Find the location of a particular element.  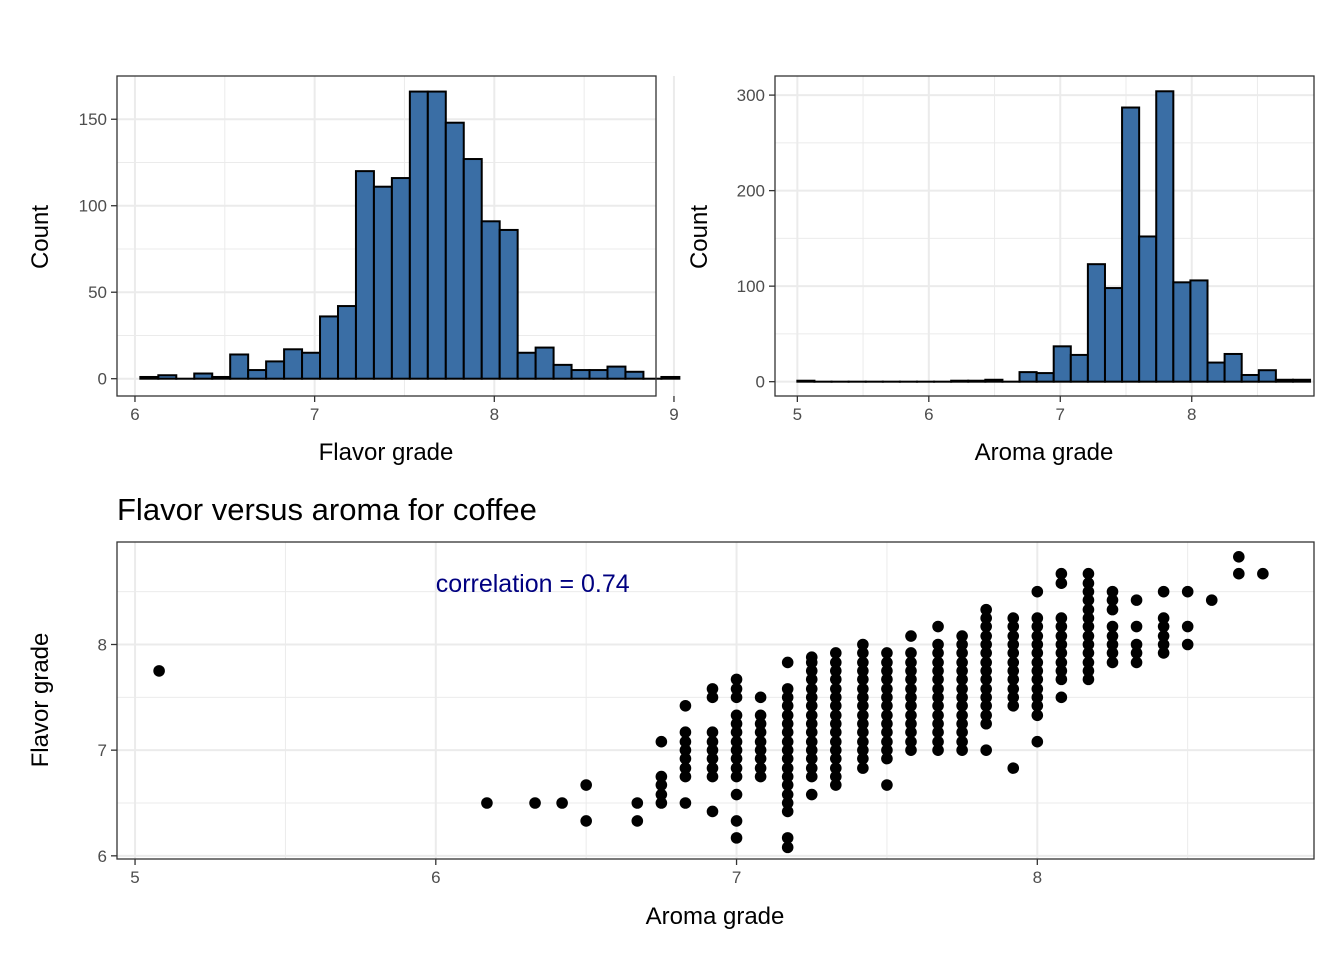

scatter-y-tick-label: 8 is located at coordinates (102, 644).